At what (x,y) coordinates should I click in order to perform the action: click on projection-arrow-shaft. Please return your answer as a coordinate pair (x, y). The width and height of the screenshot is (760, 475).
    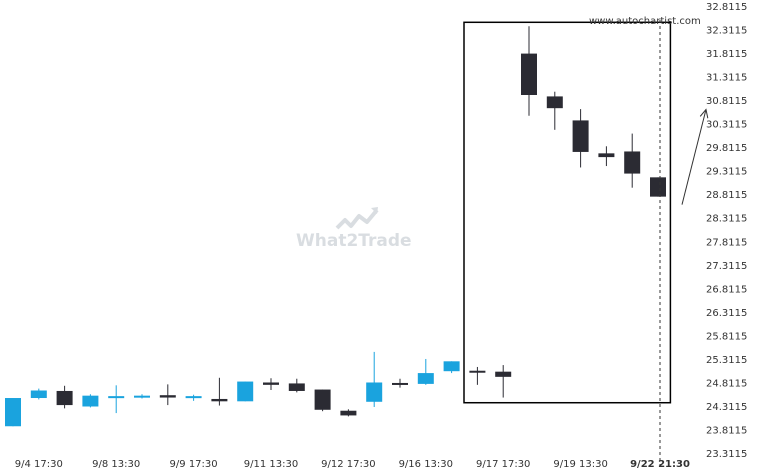
    Looking at the image, I should click on (694, 157).